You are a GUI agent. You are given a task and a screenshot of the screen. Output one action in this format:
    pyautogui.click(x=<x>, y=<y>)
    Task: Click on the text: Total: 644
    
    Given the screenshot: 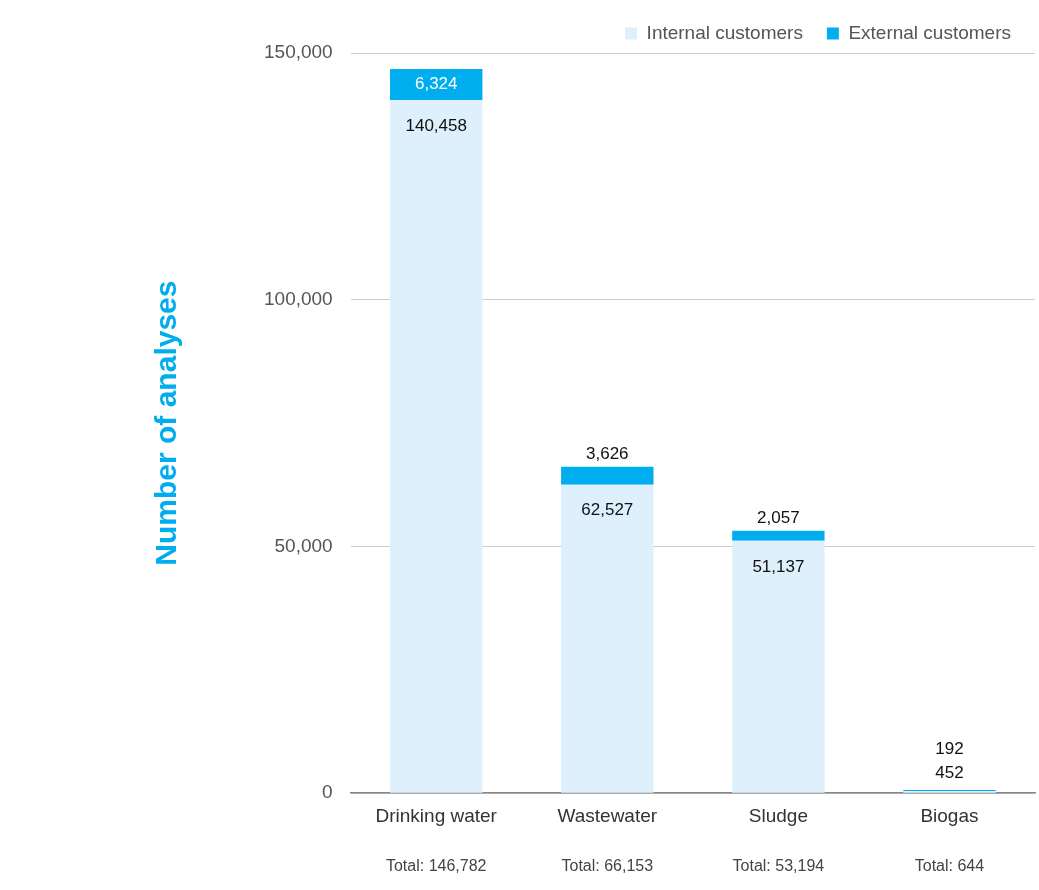 What is the action you would take?
    pyautogui.click(x=949, y=865)
    